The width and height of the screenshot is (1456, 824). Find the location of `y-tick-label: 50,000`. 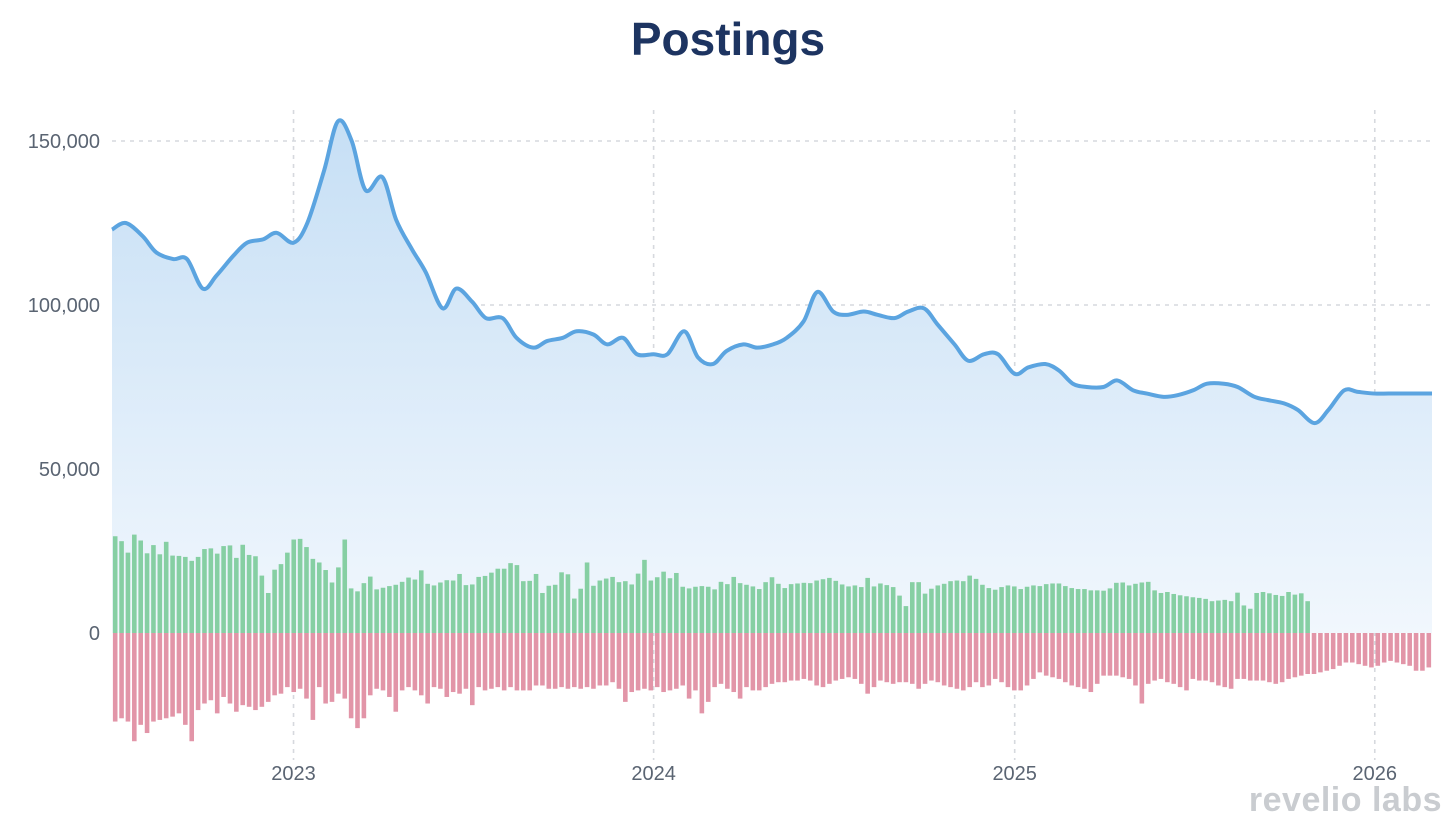

y-tick-label: 50,000 is located at coordinates (69, 470).